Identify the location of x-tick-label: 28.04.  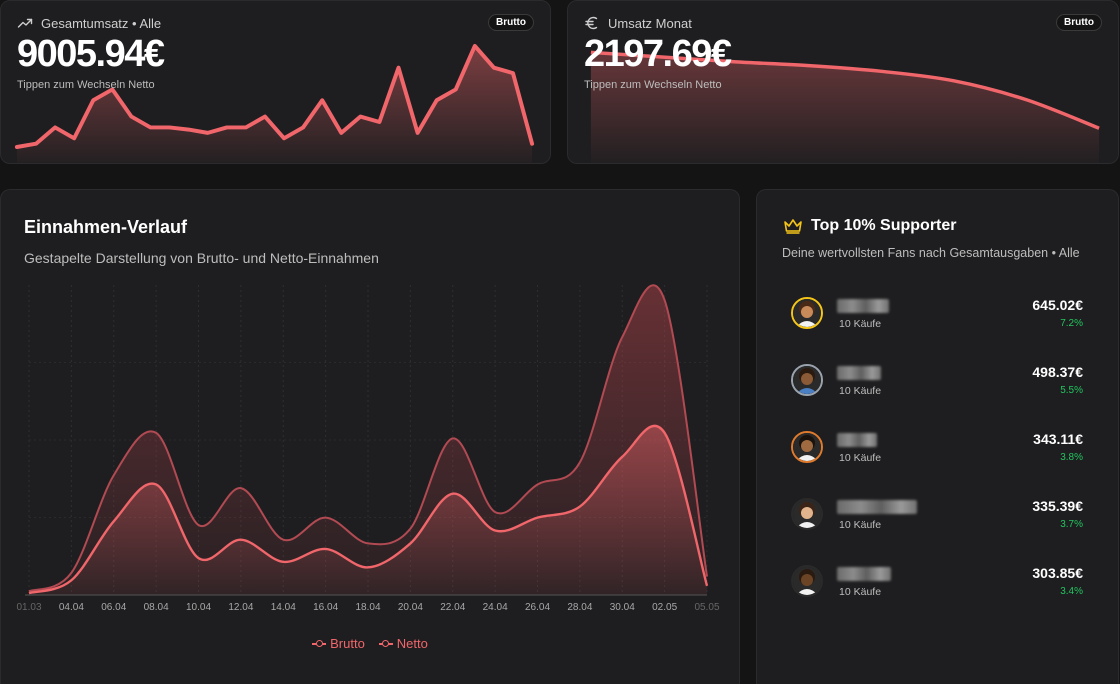
(579, 607).